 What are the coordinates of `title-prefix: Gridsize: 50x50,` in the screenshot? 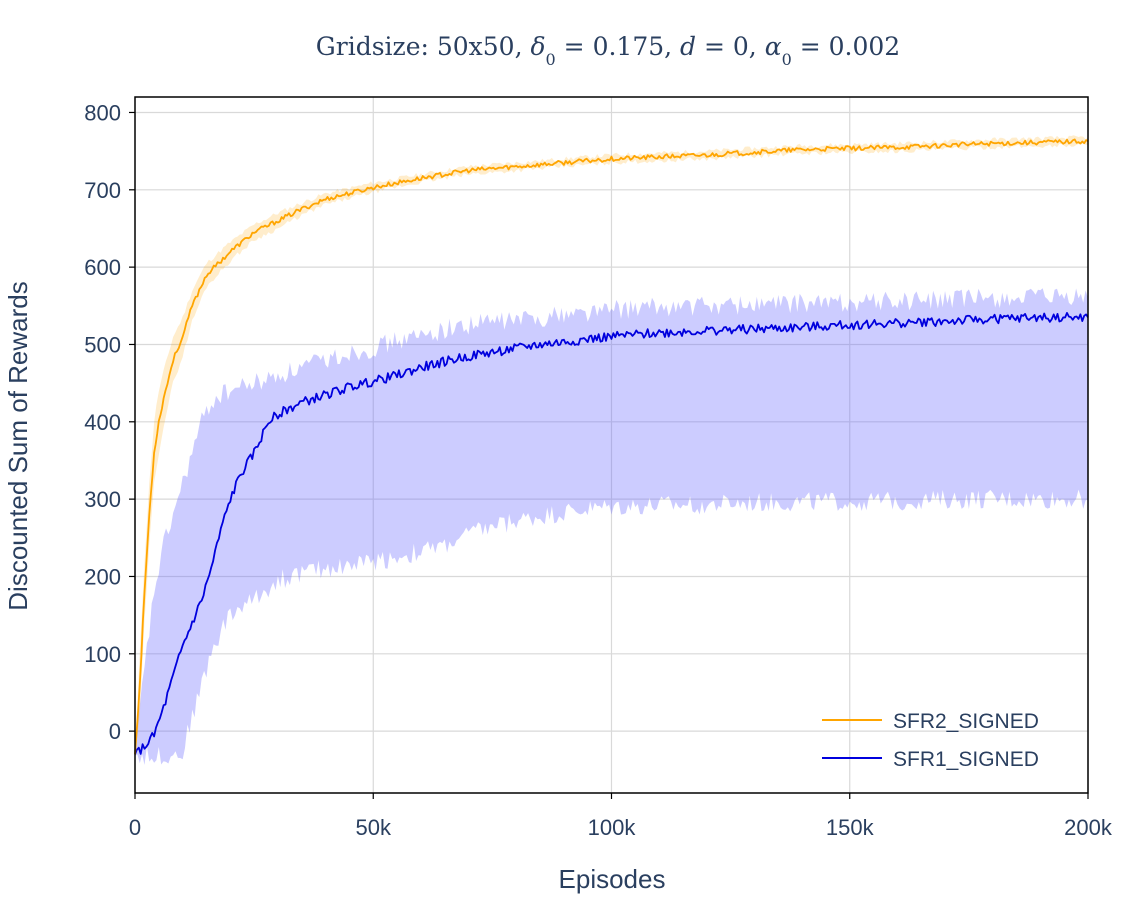 It's located at (423, 46).